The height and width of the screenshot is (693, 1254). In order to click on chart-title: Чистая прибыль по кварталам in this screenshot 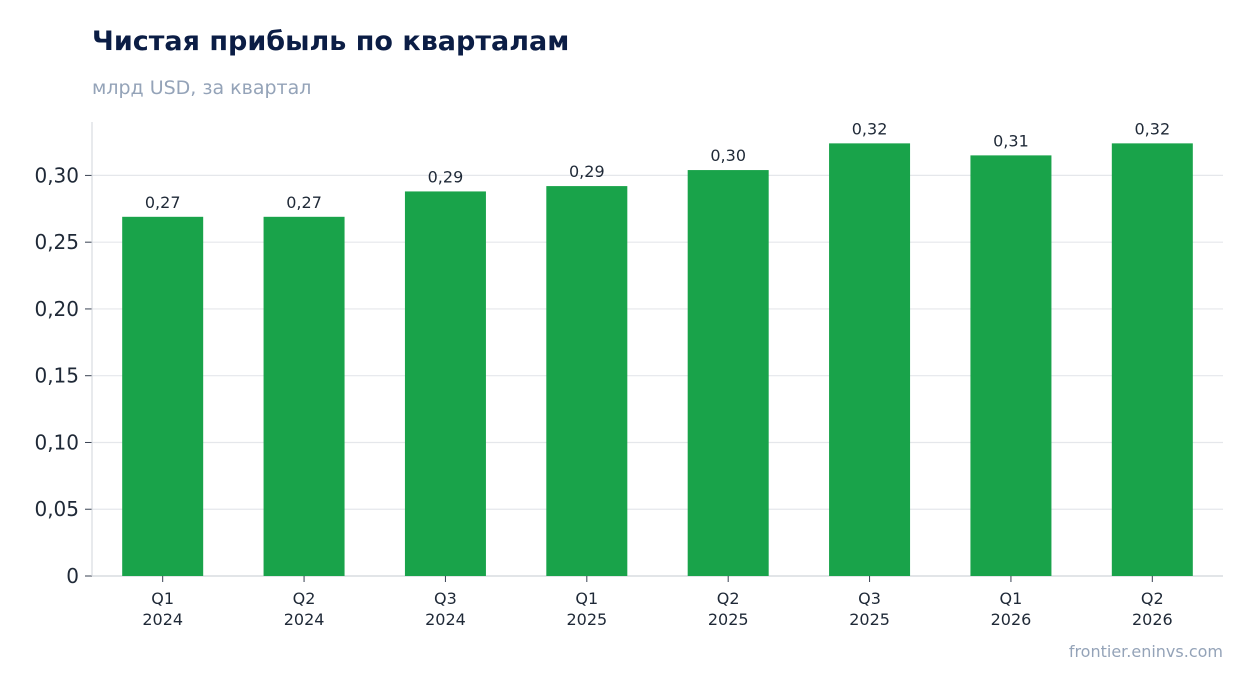, I will do `click(331, 41)`.